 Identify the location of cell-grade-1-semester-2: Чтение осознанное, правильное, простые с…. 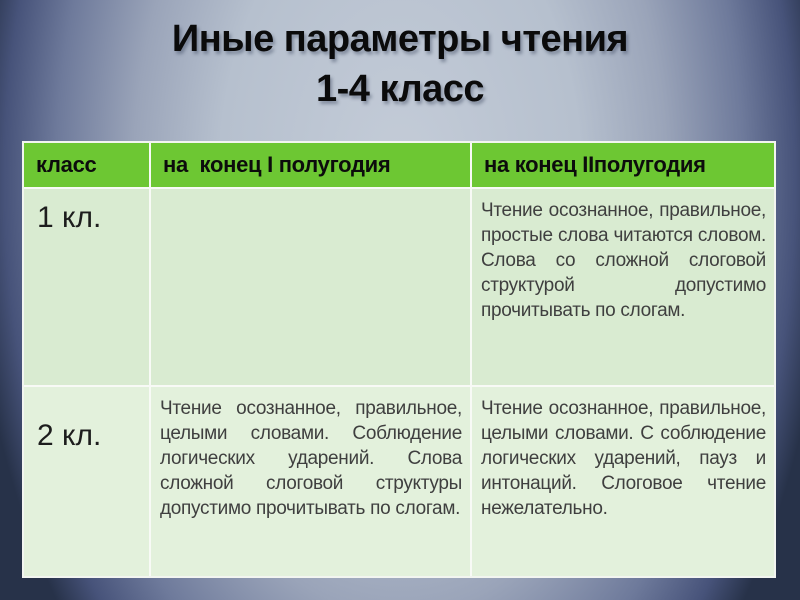
(623, 287).